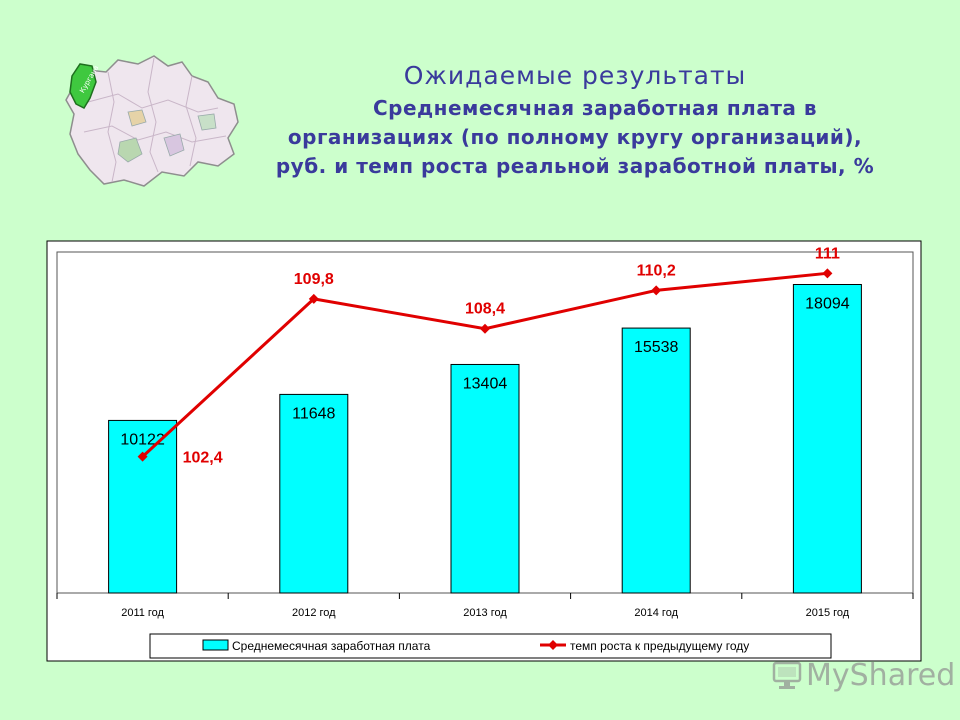 This screenshot has width=960, height=720. I want to click on x-tick-label: 2015 год, so click(828, 613).